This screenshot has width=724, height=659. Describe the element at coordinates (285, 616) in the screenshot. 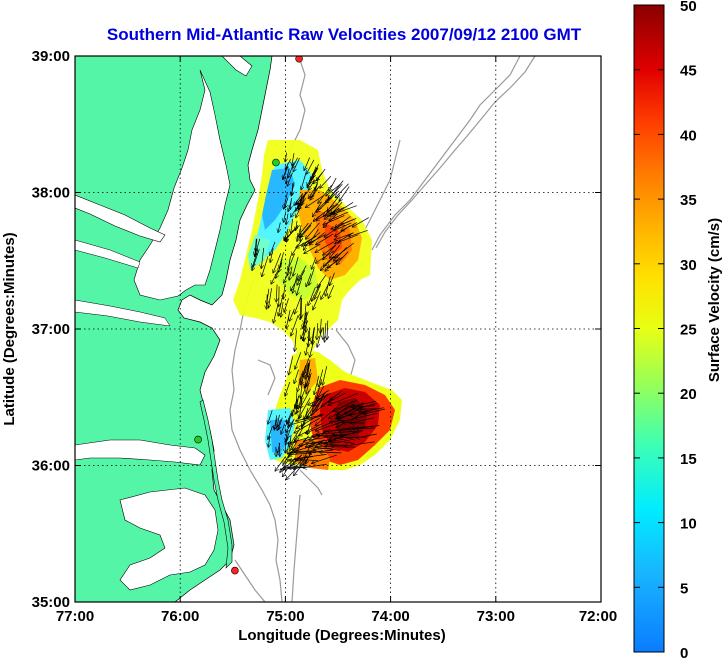

I see `x-tick-label: 75:00` at that location.